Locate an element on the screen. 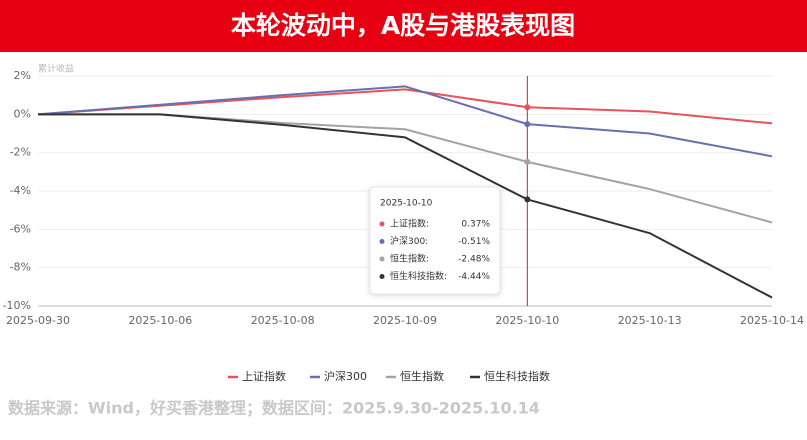 The image size is (807, 440). page-title: 本轮波动中，A股与港股表现图 is located at coordinates (403, 25).